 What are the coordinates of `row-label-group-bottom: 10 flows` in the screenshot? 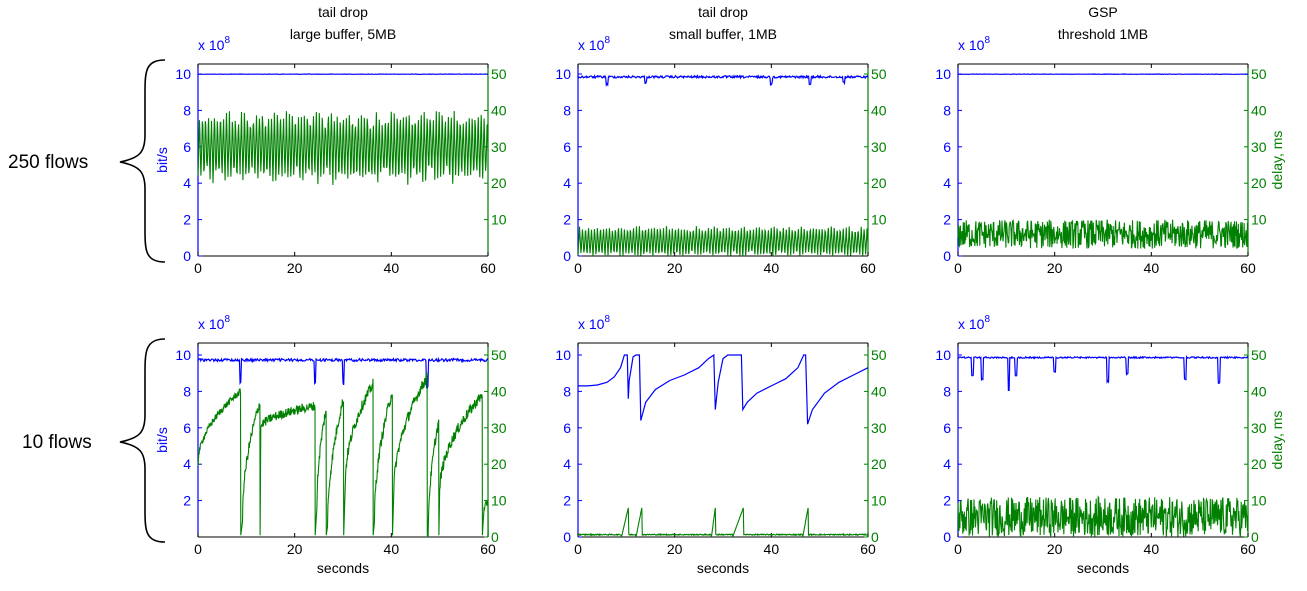 It's located at (94, 440).